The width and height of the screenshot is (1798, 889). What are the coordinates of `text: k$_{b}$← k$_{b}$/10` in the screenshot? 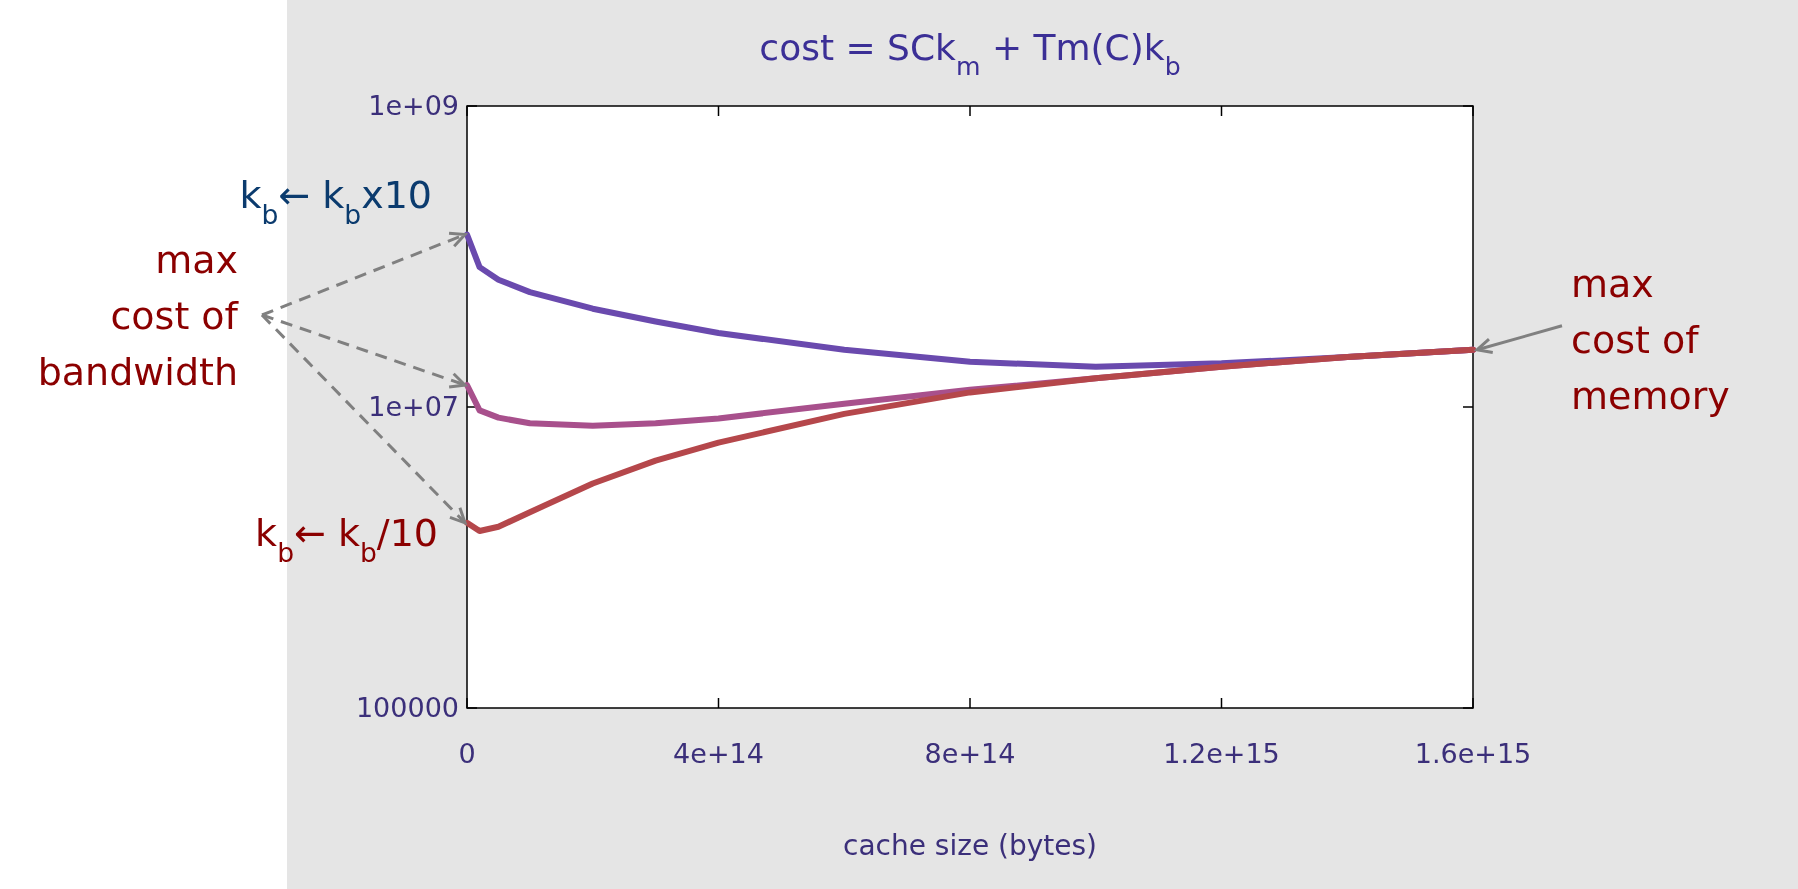 It's located at (346, 539).